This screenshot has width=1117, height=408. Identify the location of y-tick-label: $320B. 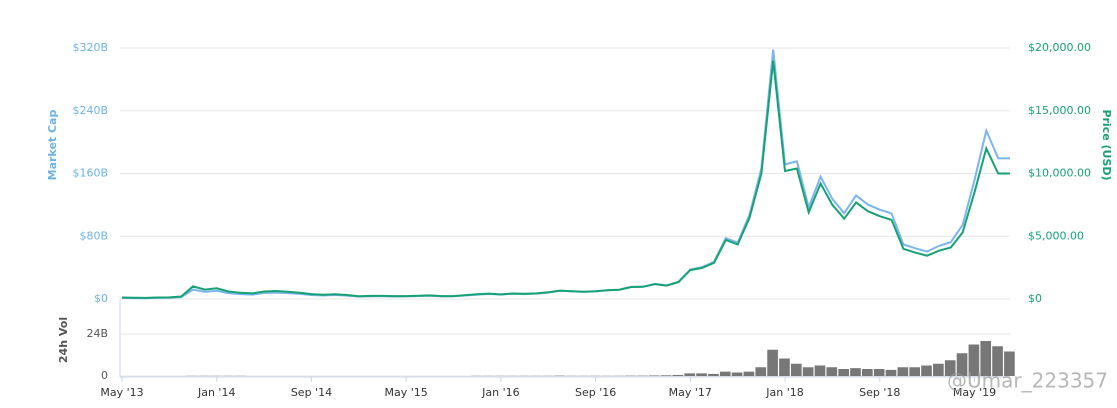
(90, 47).